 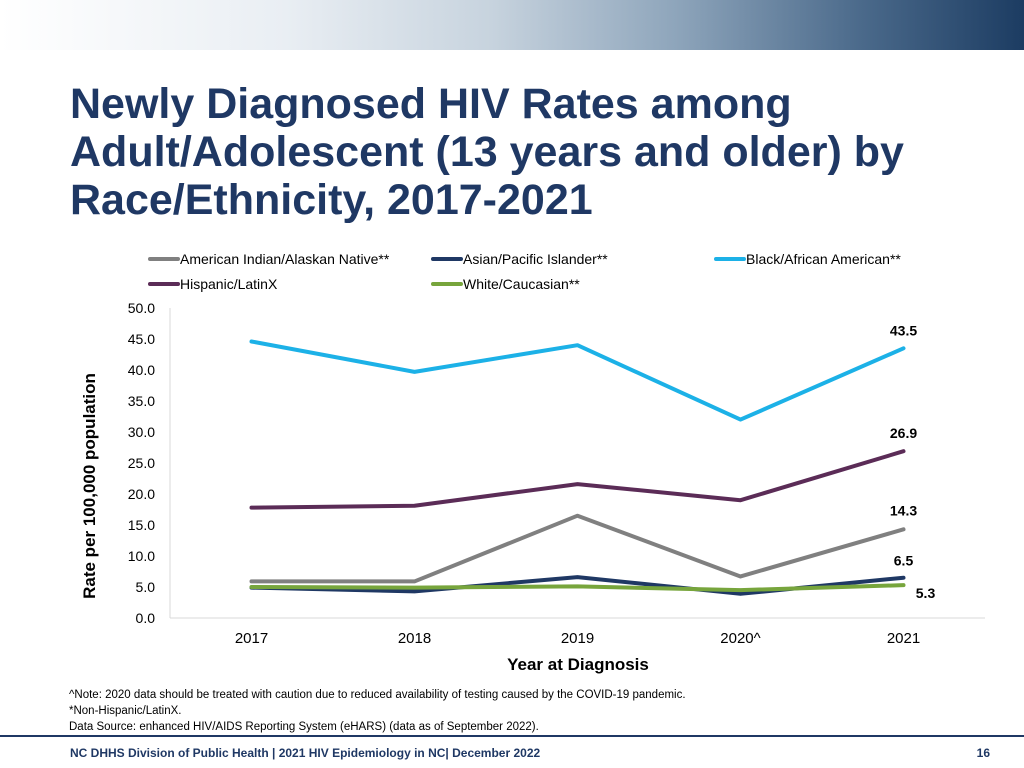 What do you see at coordinates (146, 618) in the screenshot?
I see `y-tick-label: 0.0` at bounding box center [146, 618].